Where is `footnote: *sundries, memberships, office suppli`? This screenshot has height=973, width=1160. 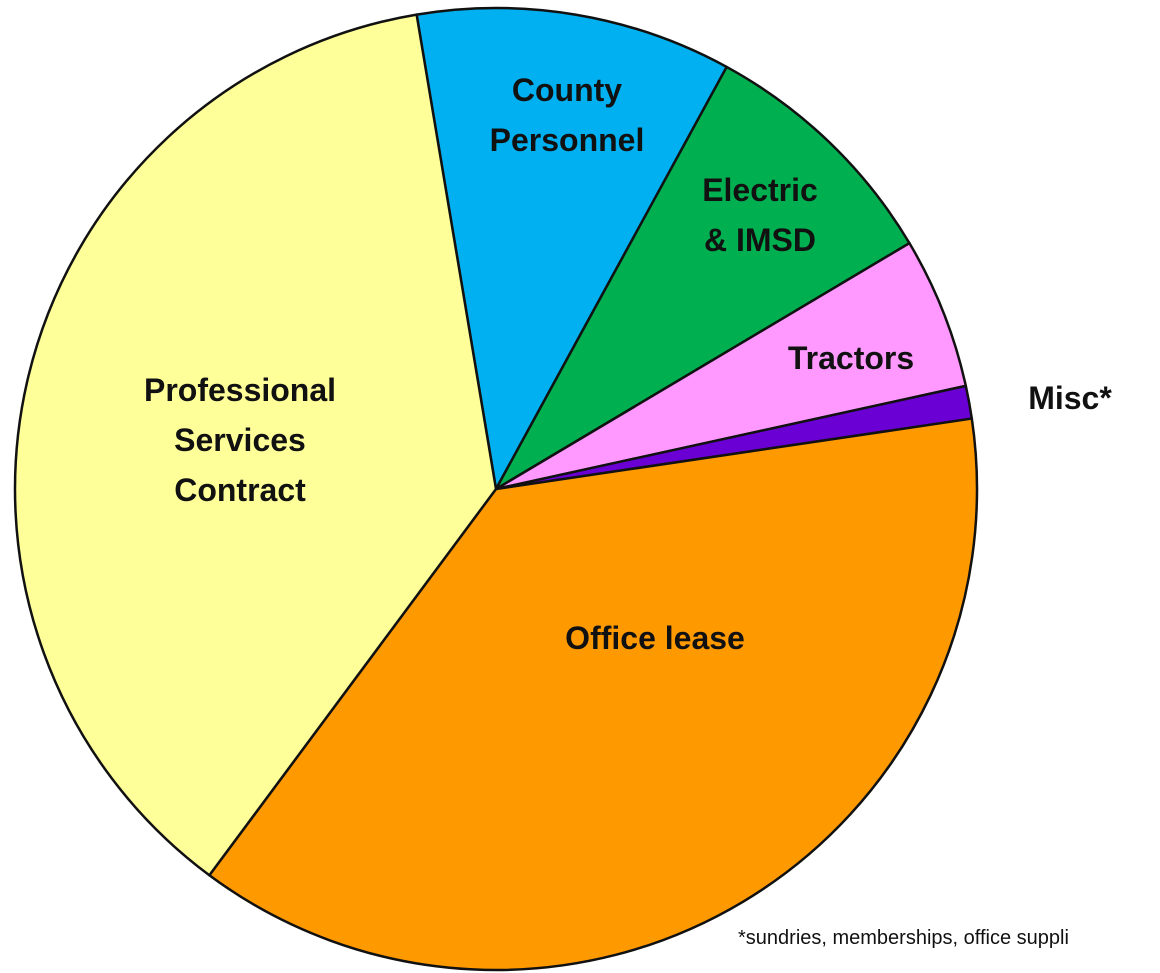 footnote: *sundries, memberships, office suppli is located at coordinates (903, 938).